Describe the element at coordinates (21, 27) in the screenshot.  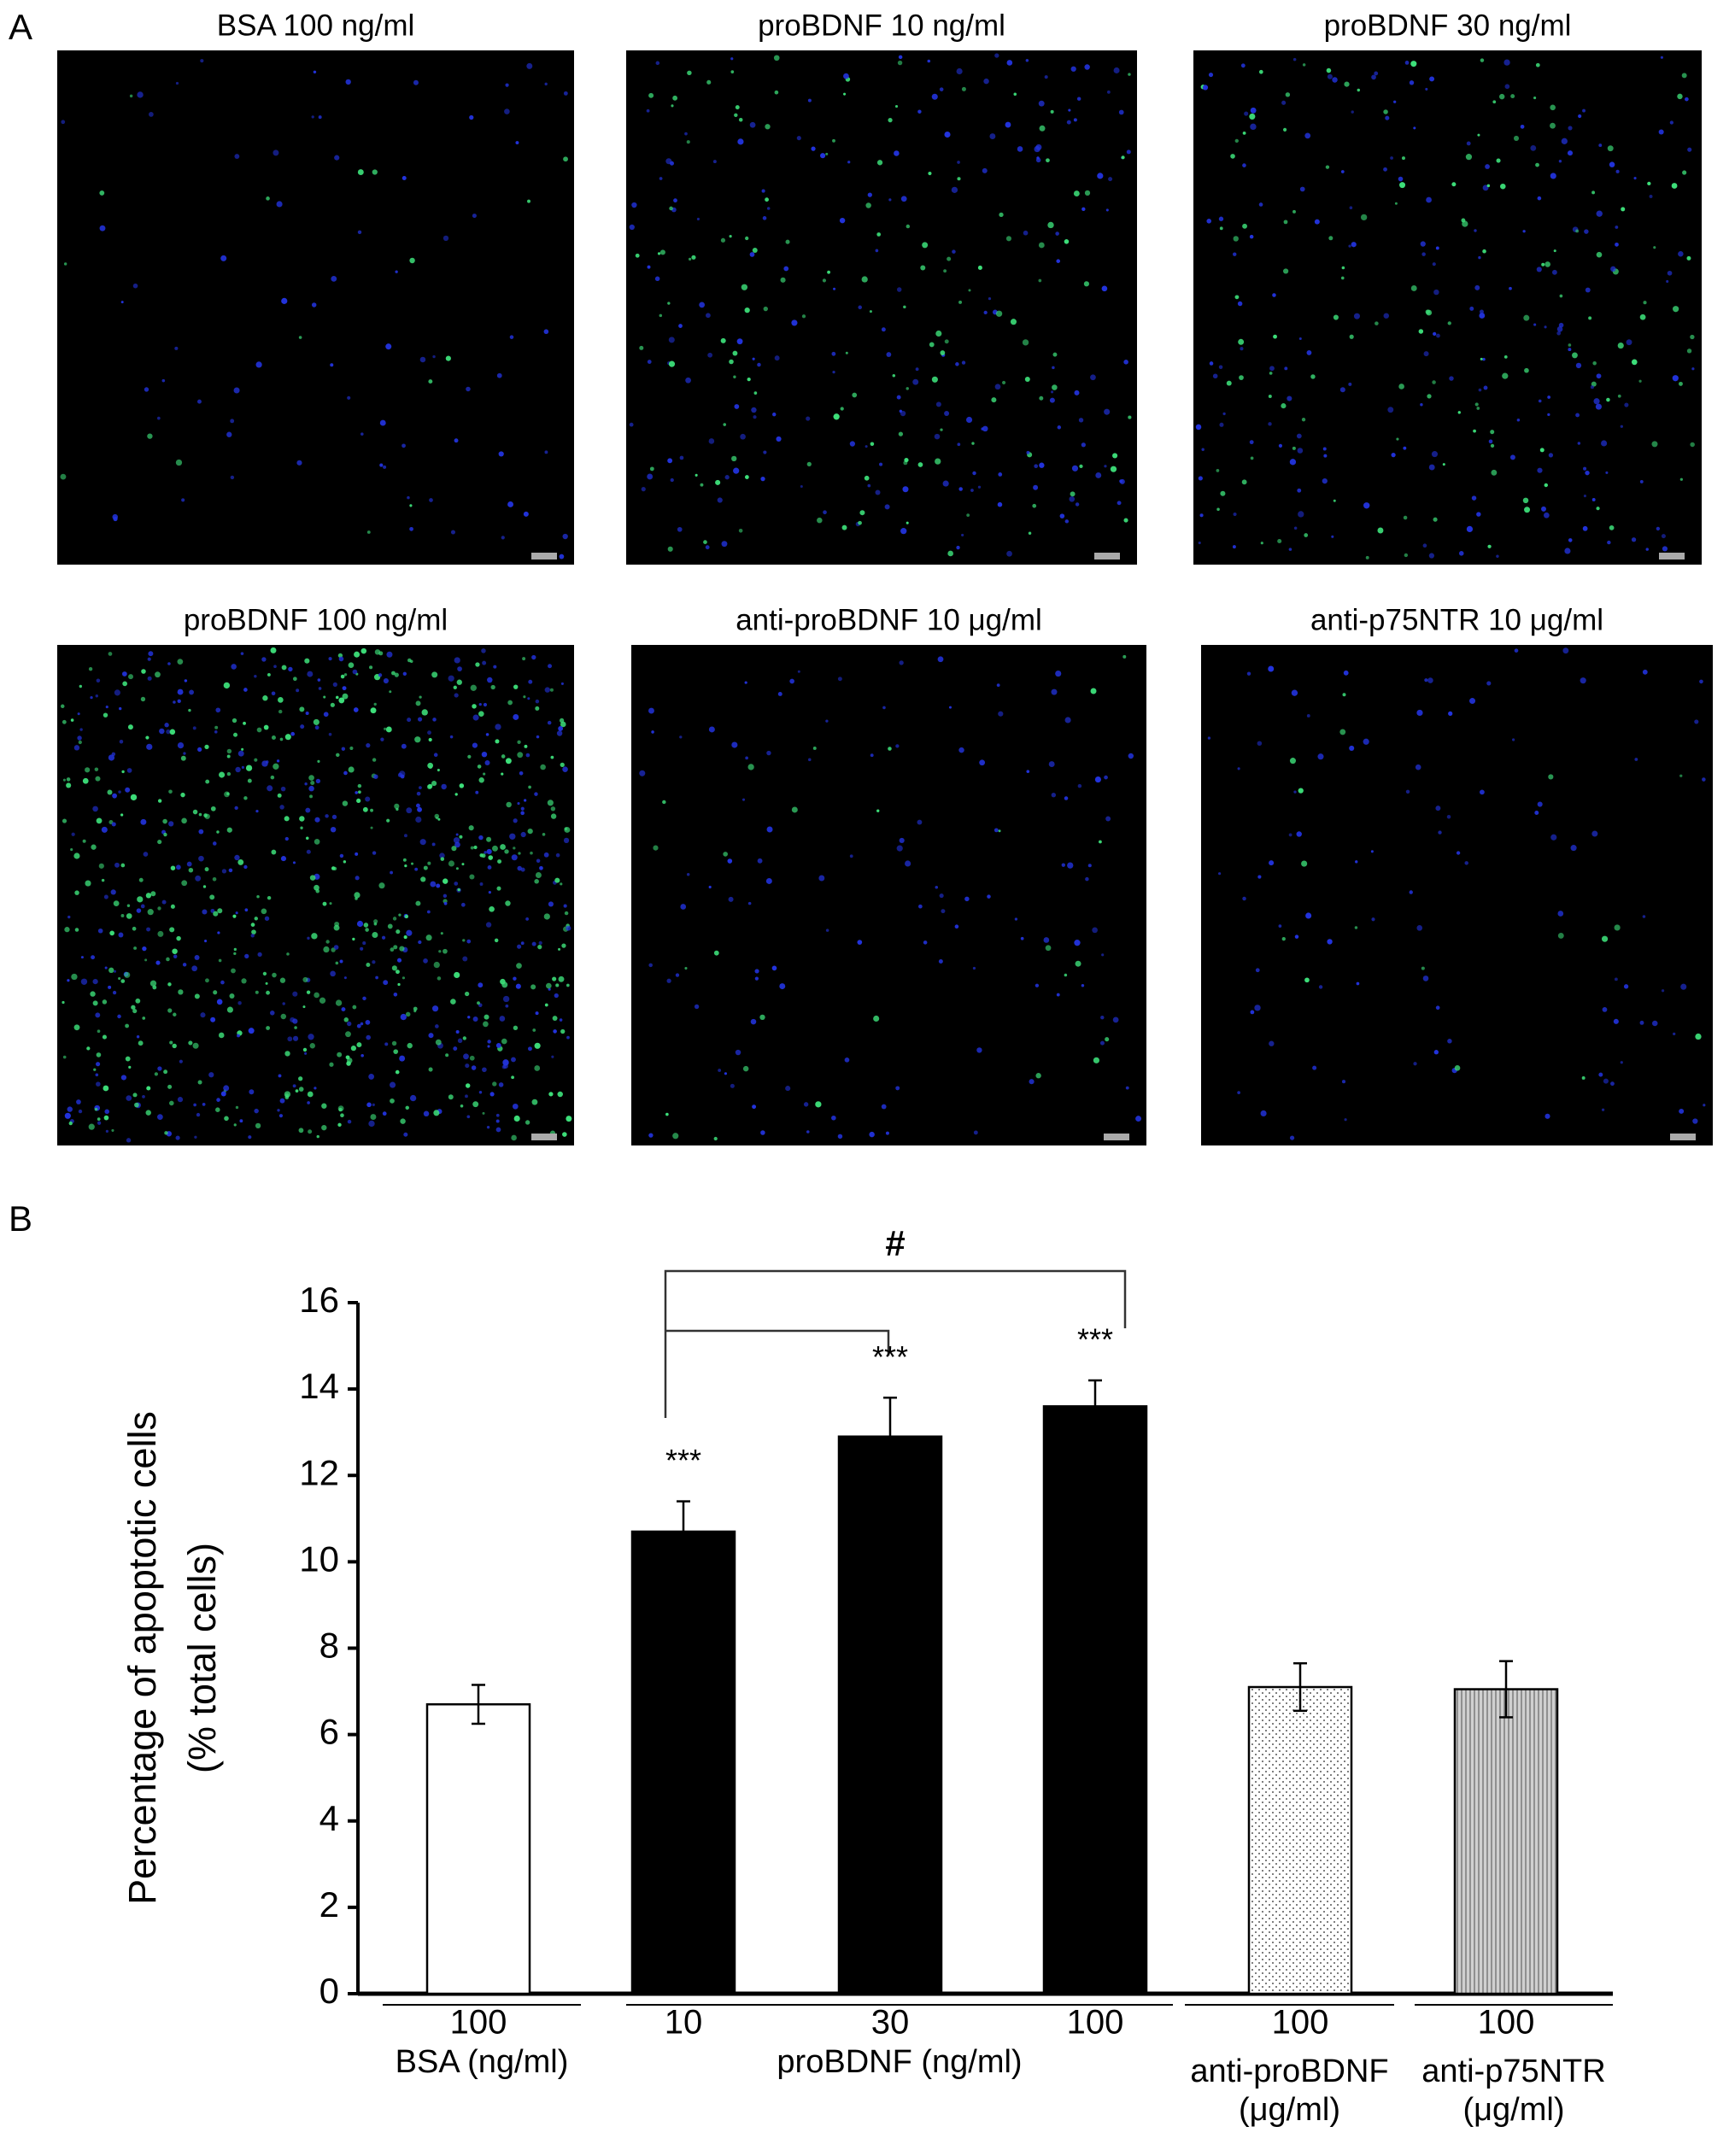
I see `panel-label: A` at that location.